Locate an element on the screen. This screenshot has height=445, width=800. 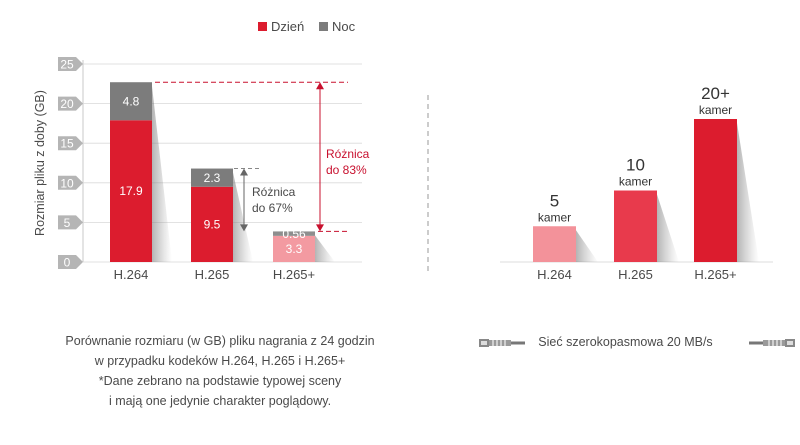
y-tick-label: 5 is located at coordinates (67, 223).